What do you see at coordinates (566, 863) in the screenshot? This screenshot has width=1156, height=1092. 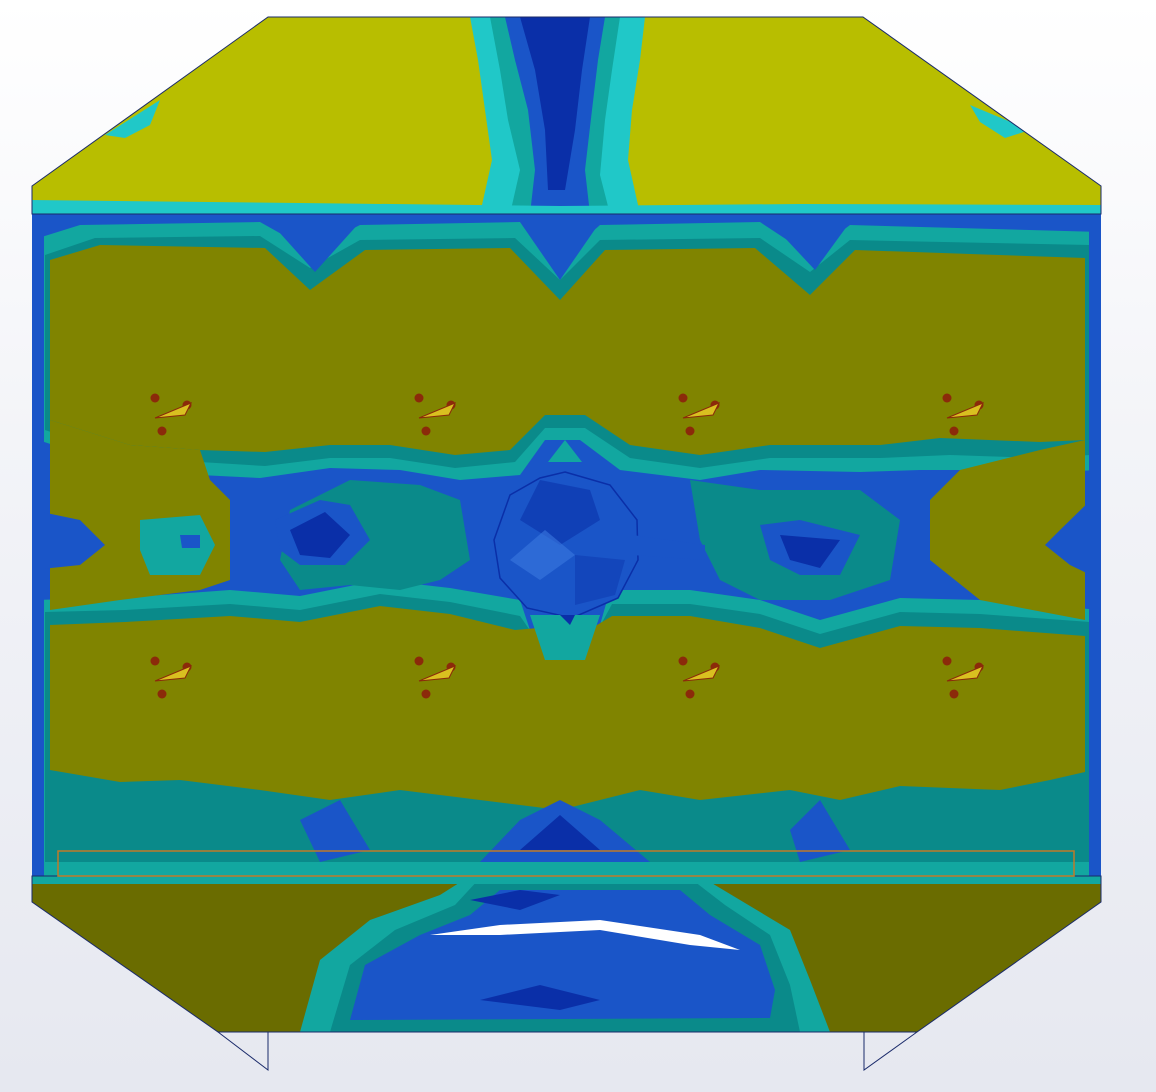 I see `selected-edge-highlight` at bounding box center [566, 863].